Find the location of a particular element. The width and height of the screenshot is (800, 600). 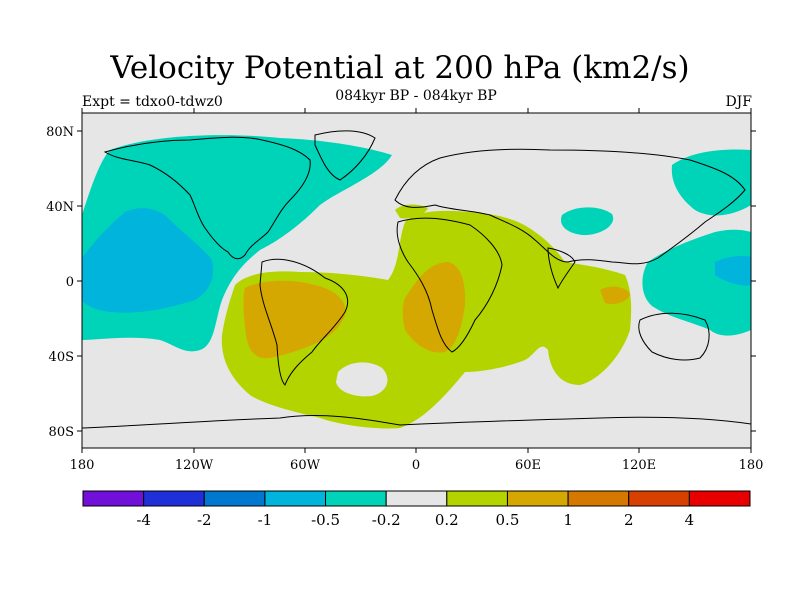

colorbar-label: -1 is located at coordinates (265, 520).